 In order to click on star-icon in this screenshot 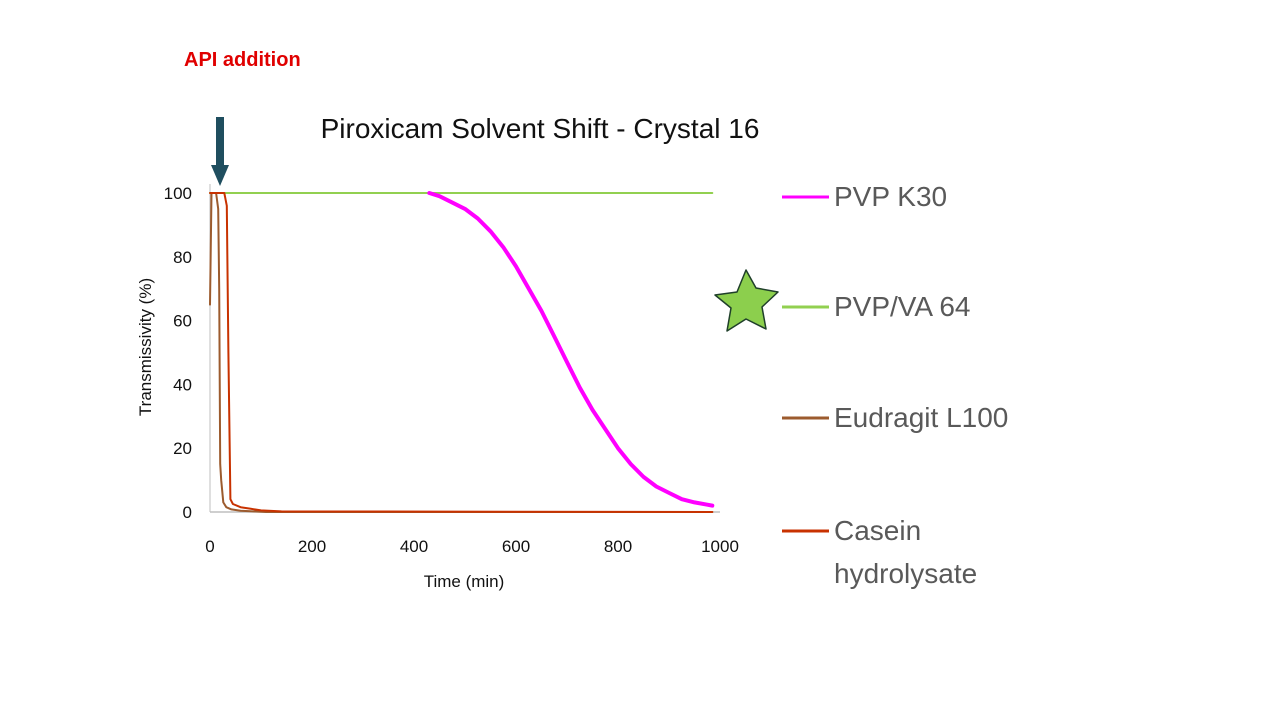, I will do `click(746, 300)`.